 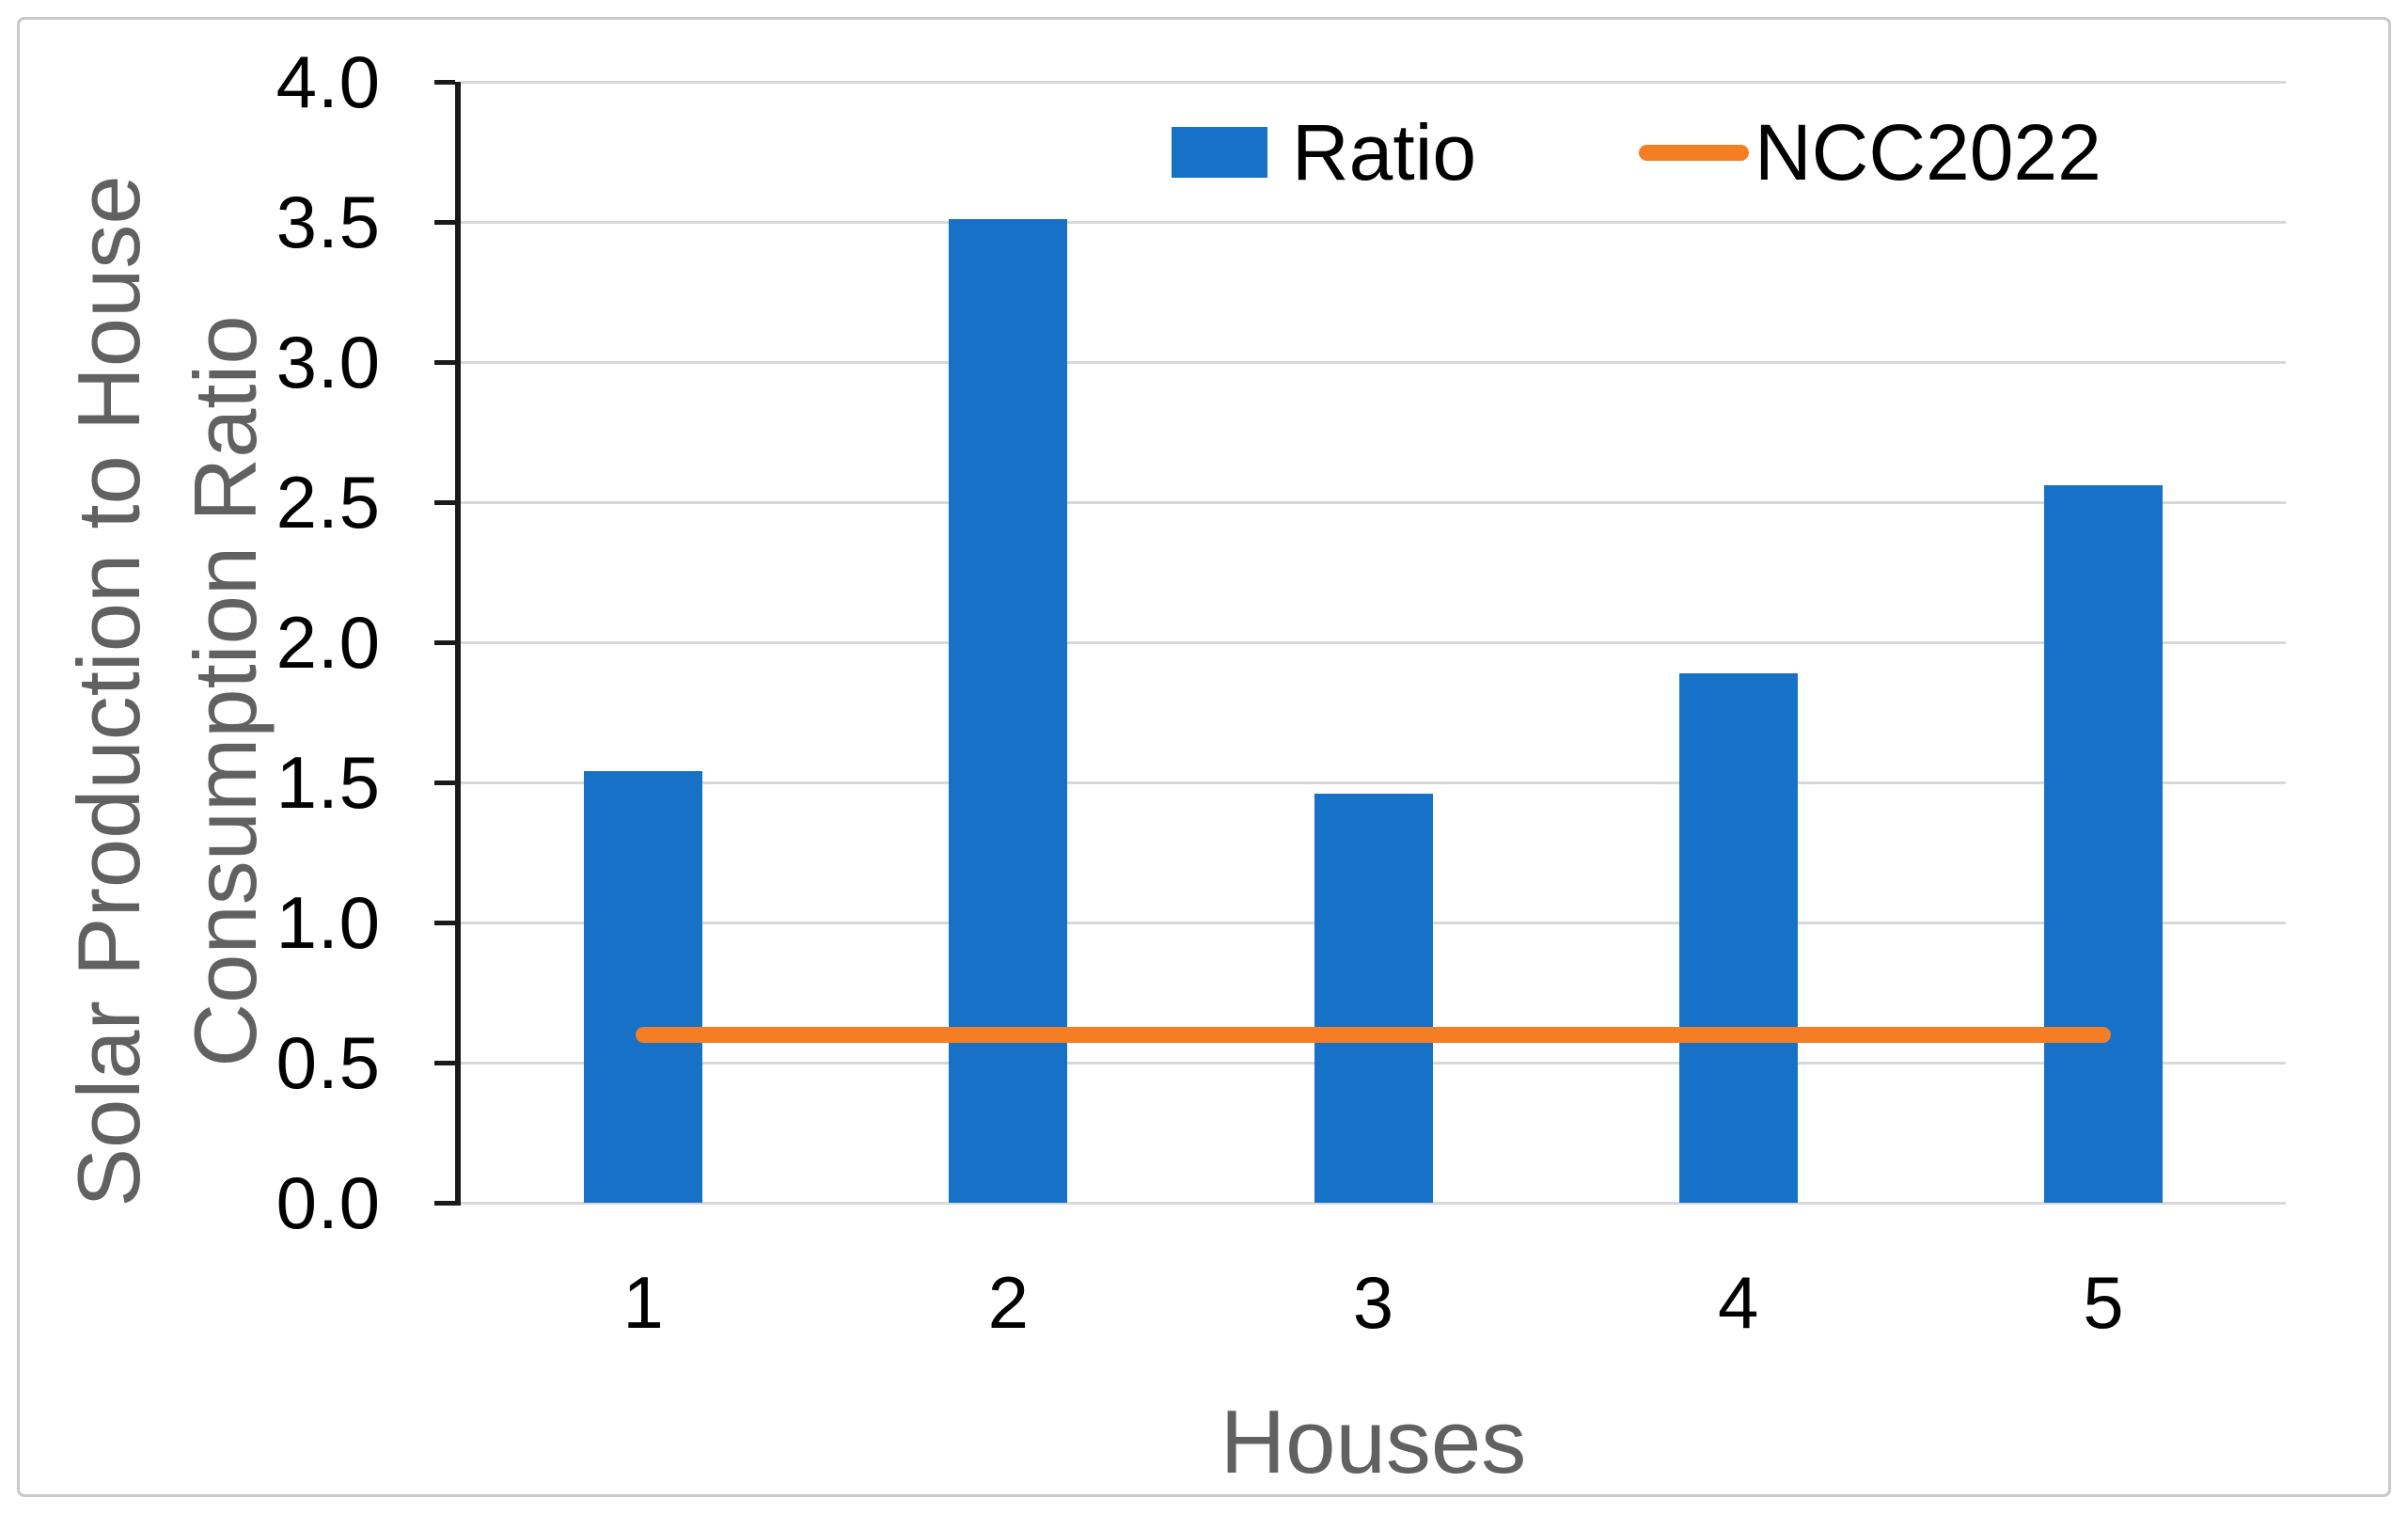 I want to click on x-tick-label-2: 2, so click(x=1008, y=1302).